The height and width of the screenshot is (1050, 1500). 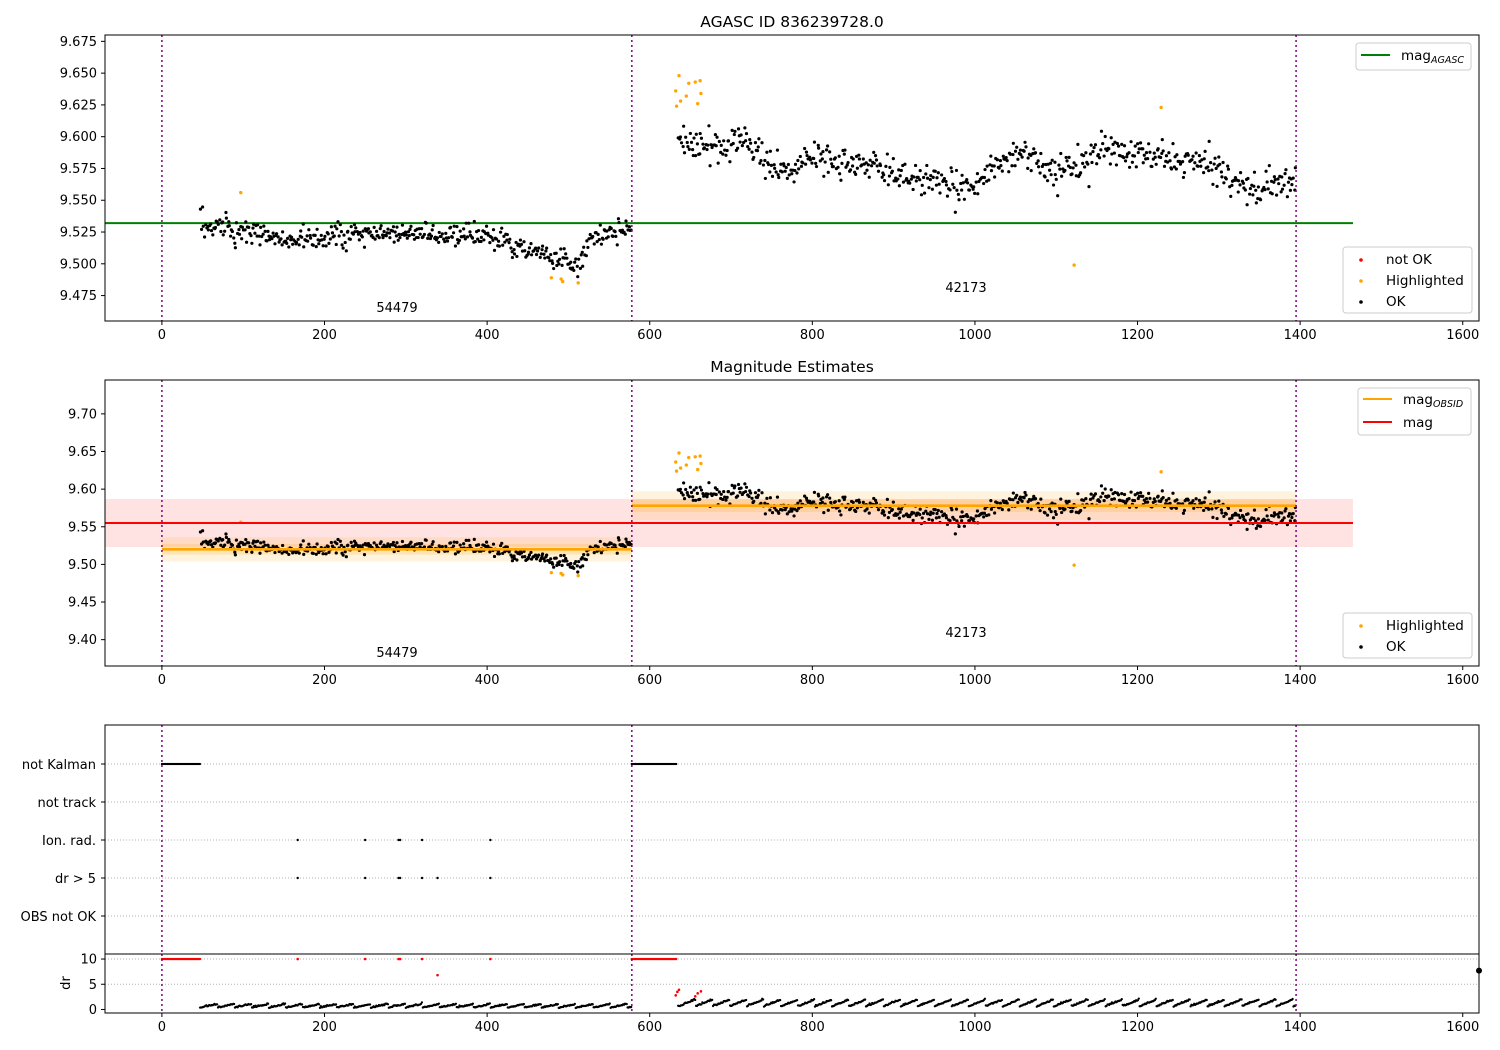 I want to click on highlighted-point, so click(x=679, y=453).